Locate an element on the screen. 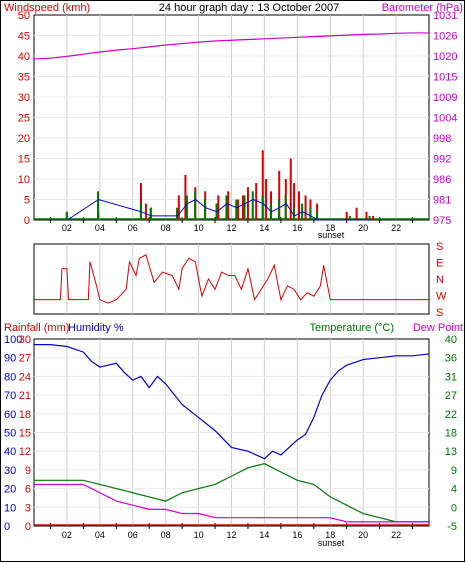  humidity-tick-60: 60 is located at coordinates (10, 415).